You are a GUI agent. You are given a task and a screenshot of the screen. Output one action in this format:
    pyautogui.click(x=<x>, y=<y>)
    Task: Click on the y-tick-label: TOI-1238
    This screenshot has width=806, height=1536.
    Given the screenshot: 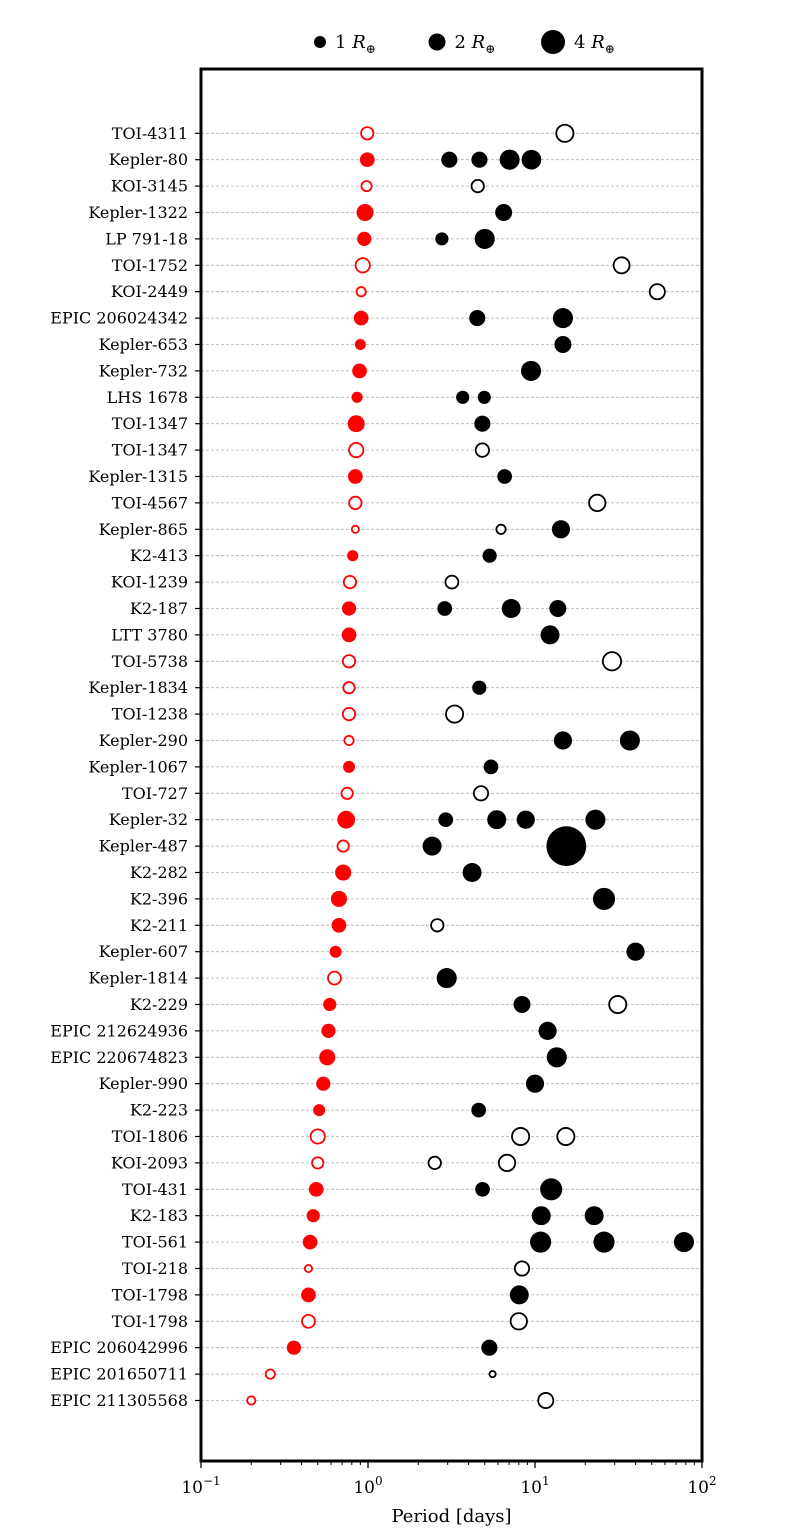 What is the action you would take?
    pyautogui.click(x=150, y=714)
    